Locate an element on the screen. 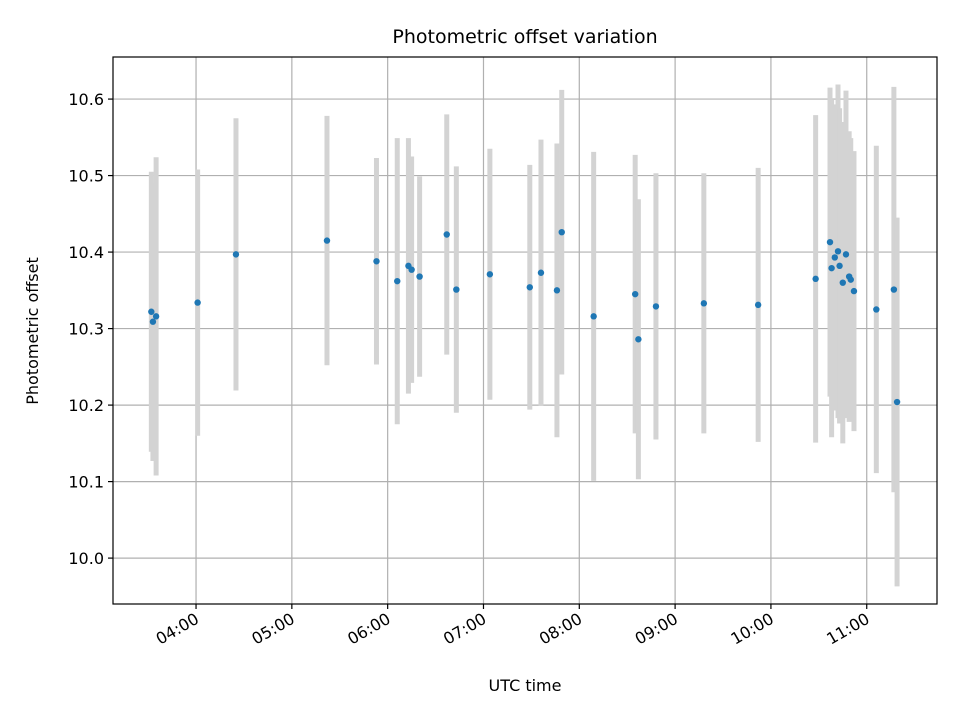  chart-title: Photometric offset variation is located at coordinates (524, 37).